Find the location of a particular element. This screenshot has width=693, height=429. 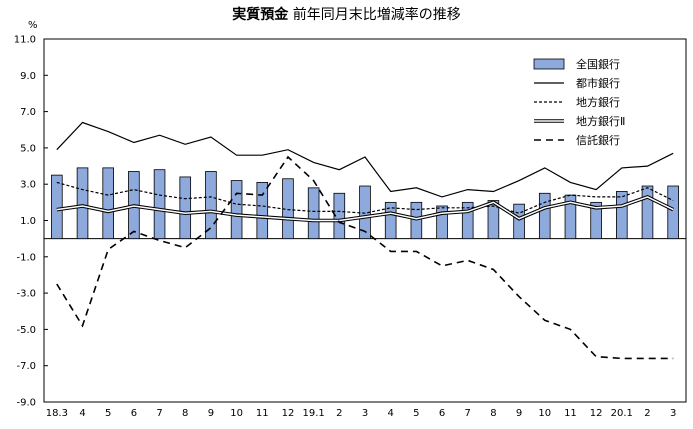

x-axis: 18.3 4 5 6 7 8 9 10 11 12 19.1 2 3 4 5 6 7 8 9 10 11 12 20.1 2 3 is located at coordinates (361, 413).